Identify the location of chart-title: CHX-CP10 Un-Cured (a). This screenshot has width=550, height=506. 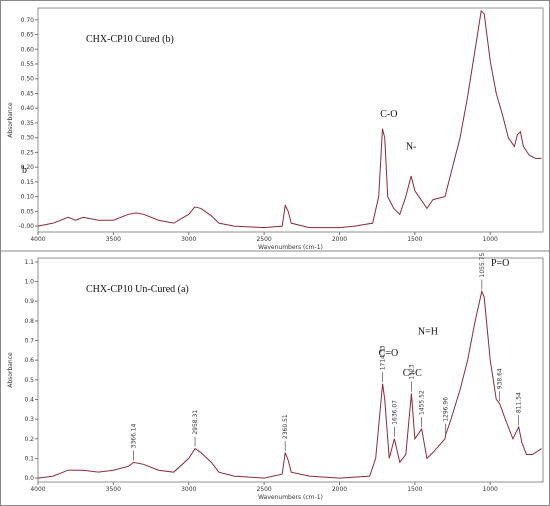
(137, 289).